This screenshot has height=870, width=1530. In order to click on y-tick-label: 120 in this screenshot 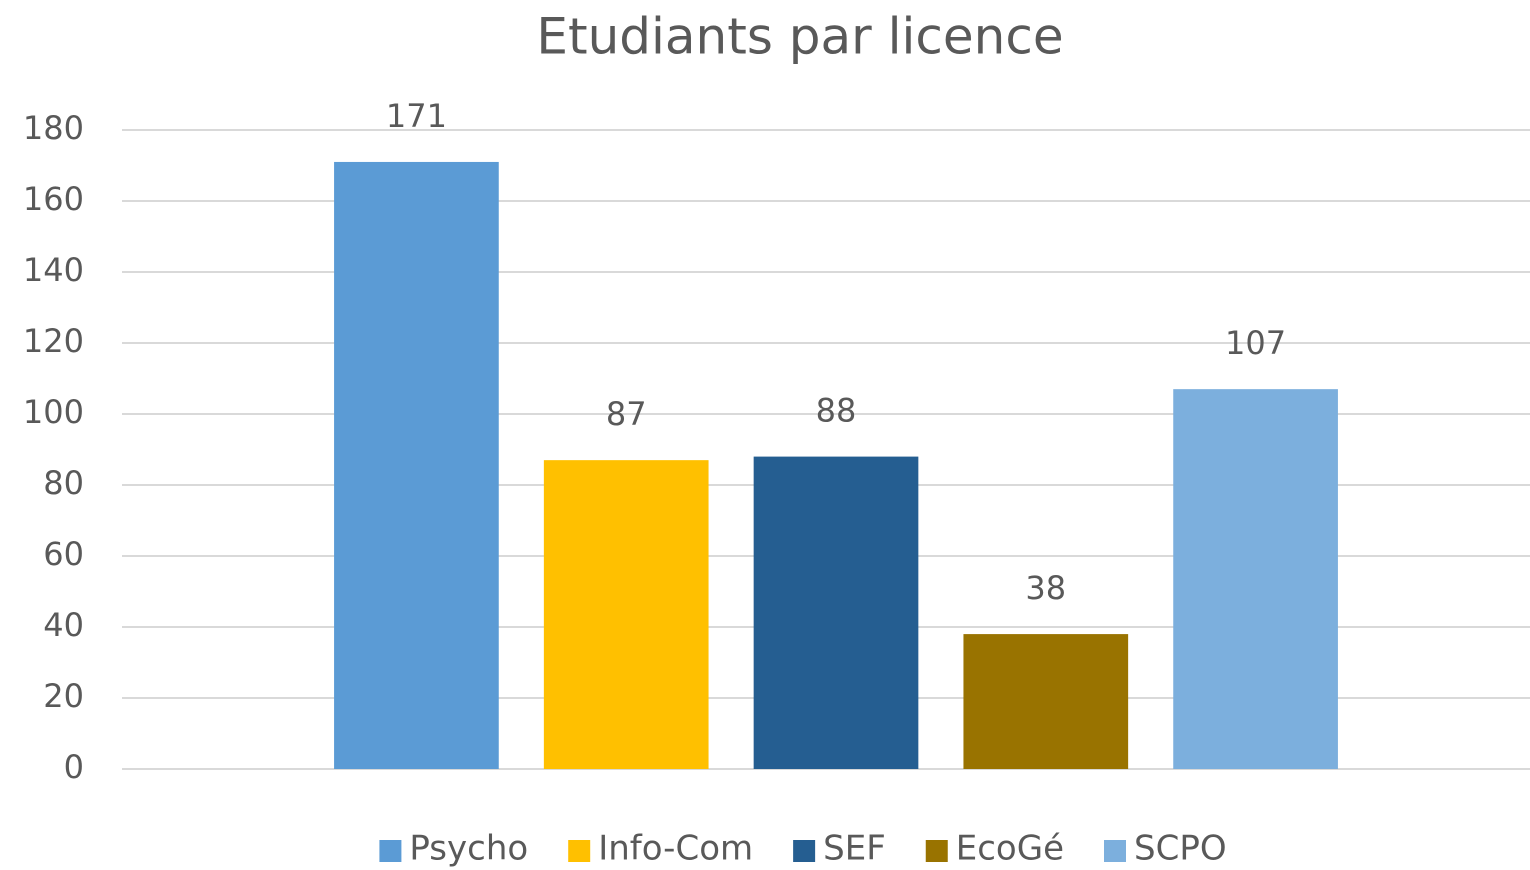, I will do `click(53, 341)`.